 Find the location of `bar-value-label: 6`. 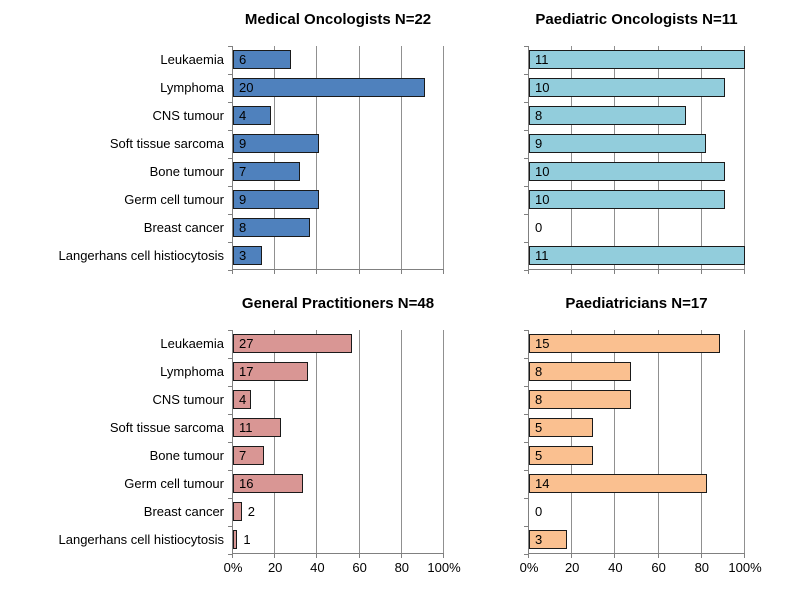

bar-value-label: 6 is located at coordinates (243, 59).